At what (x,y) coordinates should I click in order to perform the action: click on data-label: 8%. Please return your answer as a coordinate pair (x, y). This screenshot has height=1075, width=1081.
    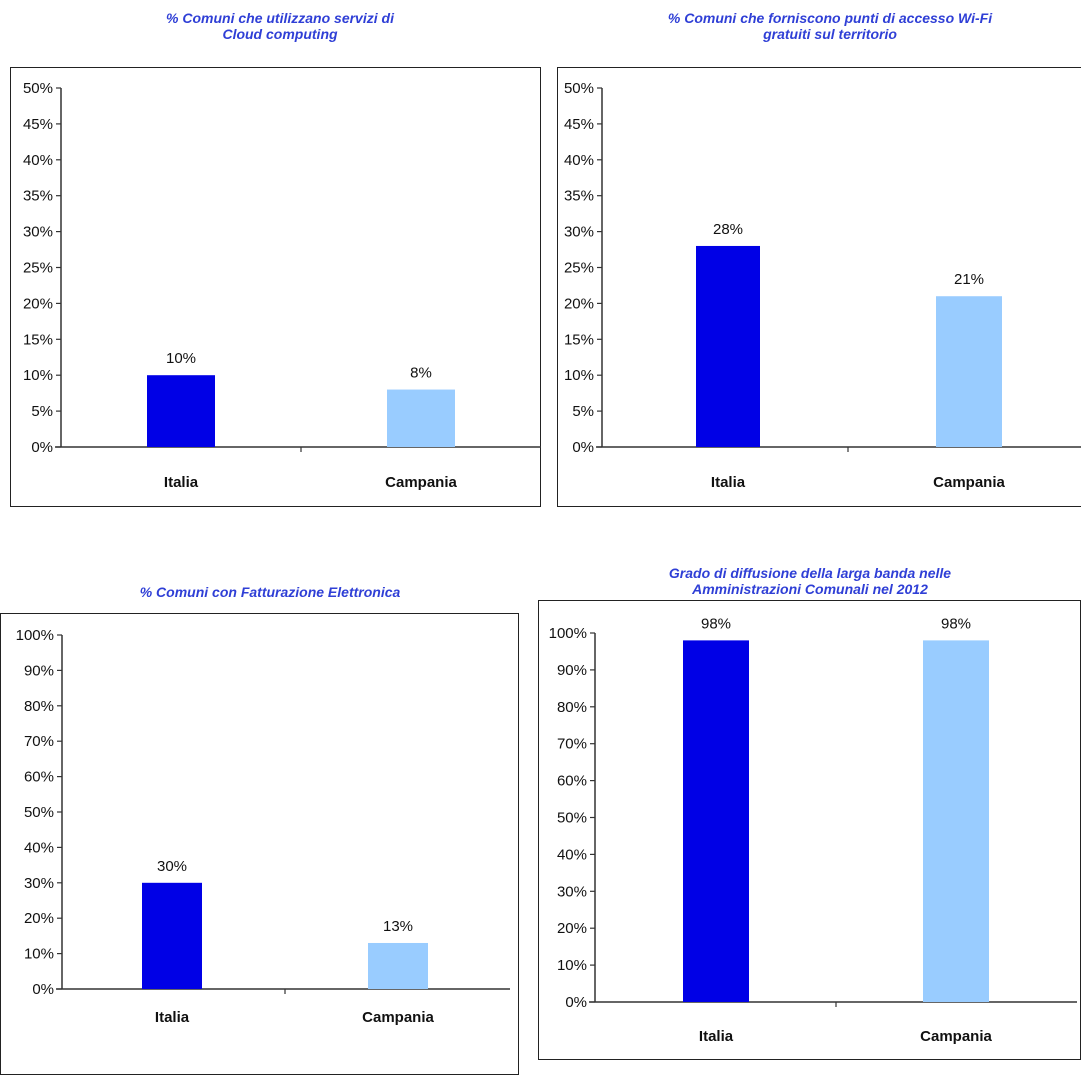
    Looking at the image, I should click on (421, 373).